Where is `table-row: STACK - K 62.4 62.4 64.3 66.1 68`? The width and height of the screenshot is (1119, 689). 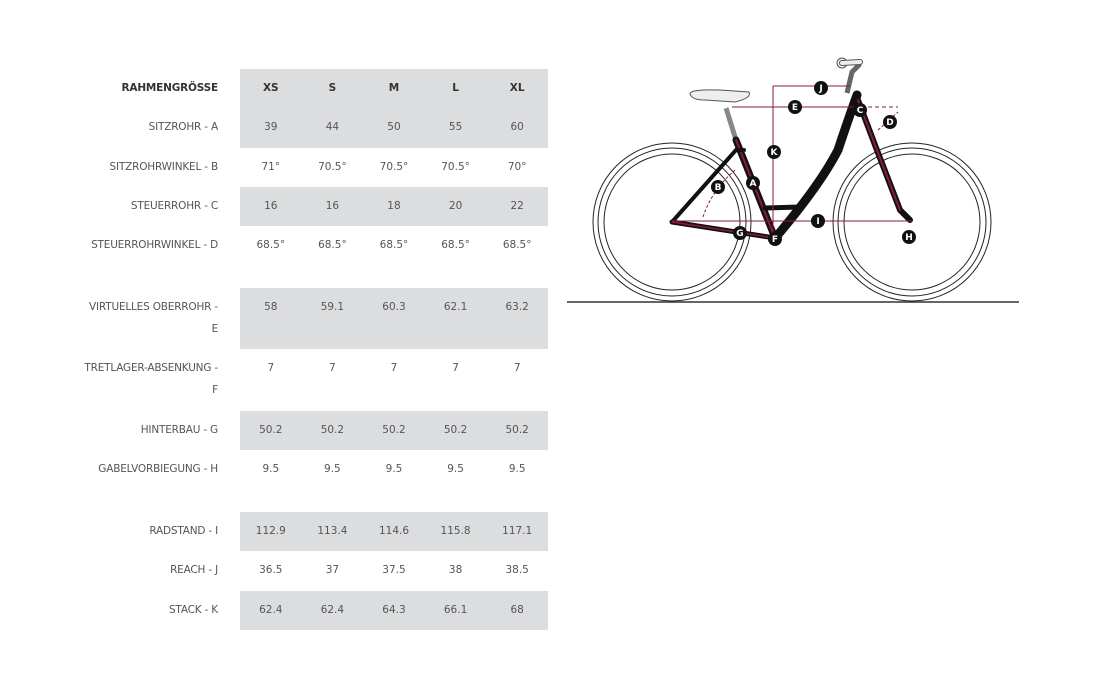 table-row: STACK - K 62.4 62.4 64.3 66.1 68 is located at coordinates (314, 610).